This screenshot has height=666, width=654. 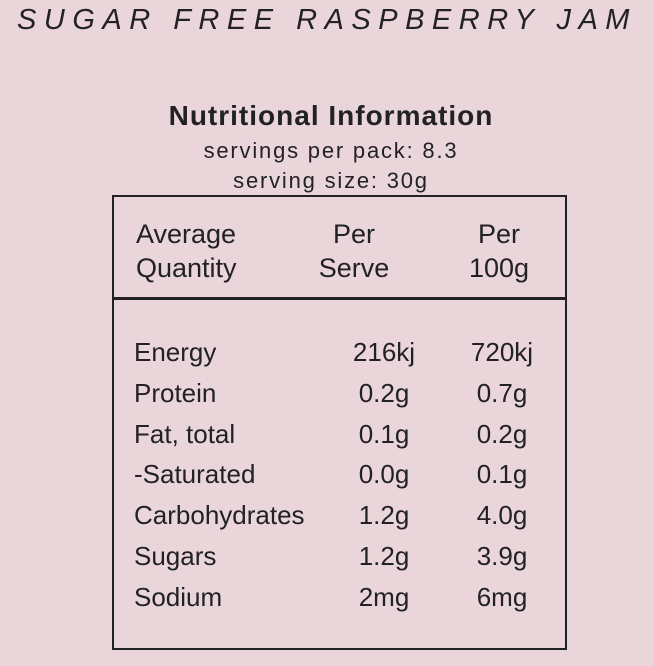 I want to click on table-row: Carbohydrates 1.2g 4.0g, so click(x=339, y=520).